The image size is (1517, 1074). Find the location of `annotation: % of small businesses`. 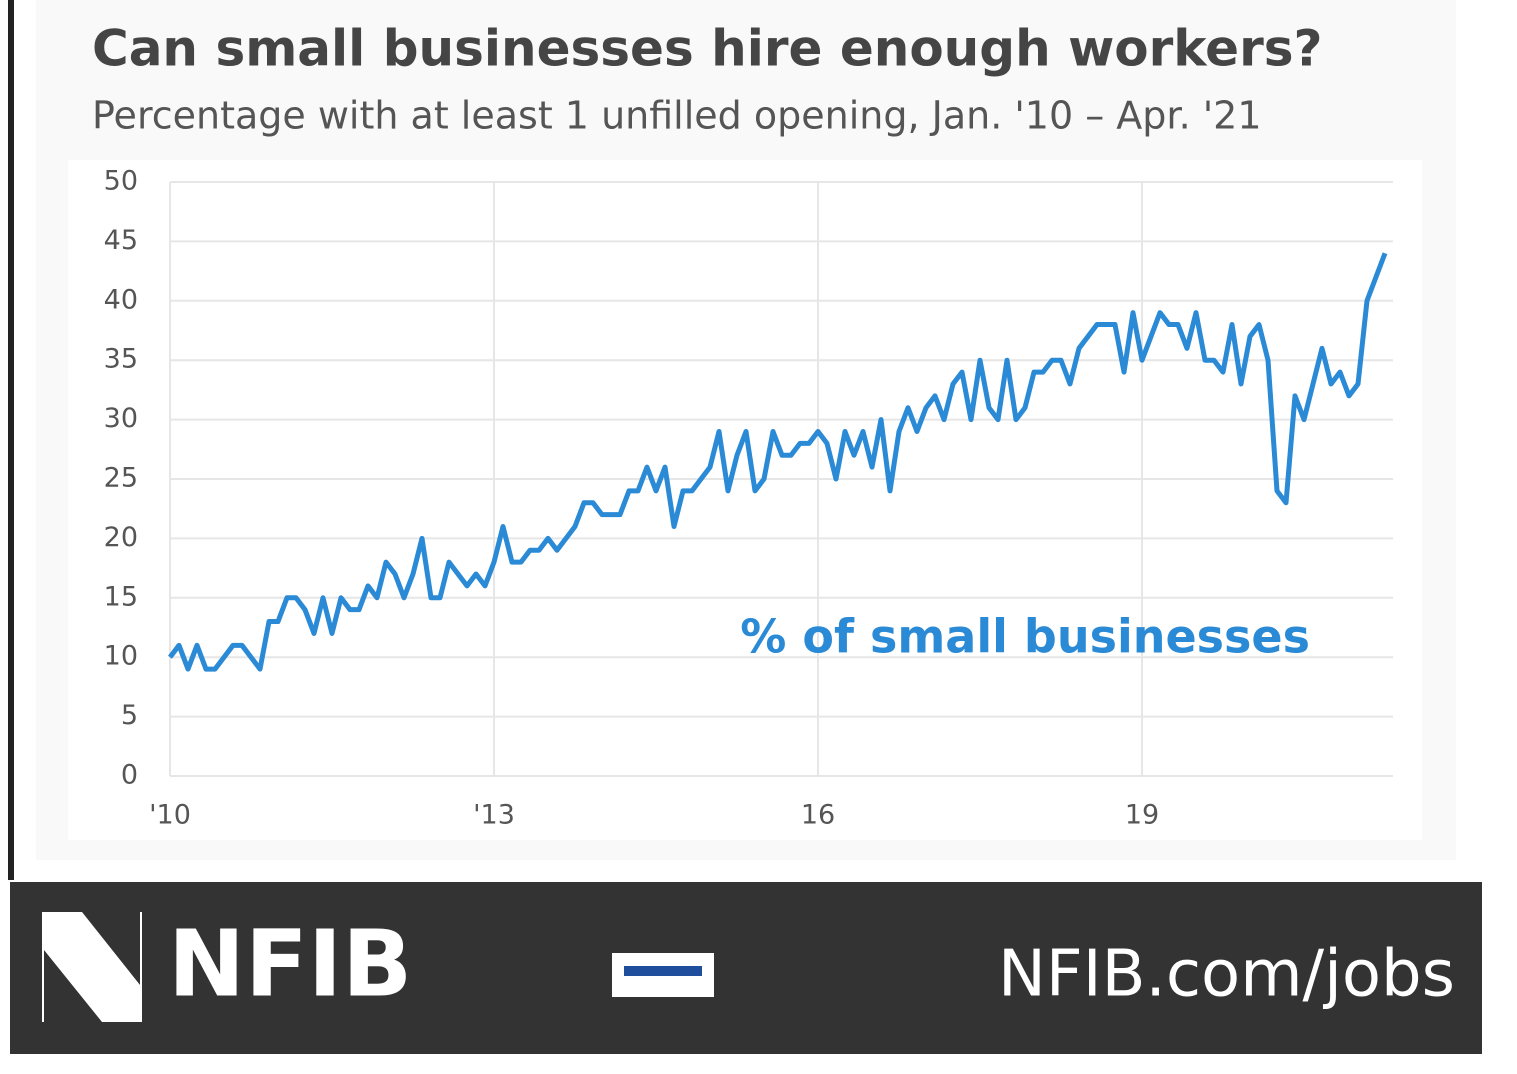

annotation: % of small businesses is located at coordinates (1025, 637).